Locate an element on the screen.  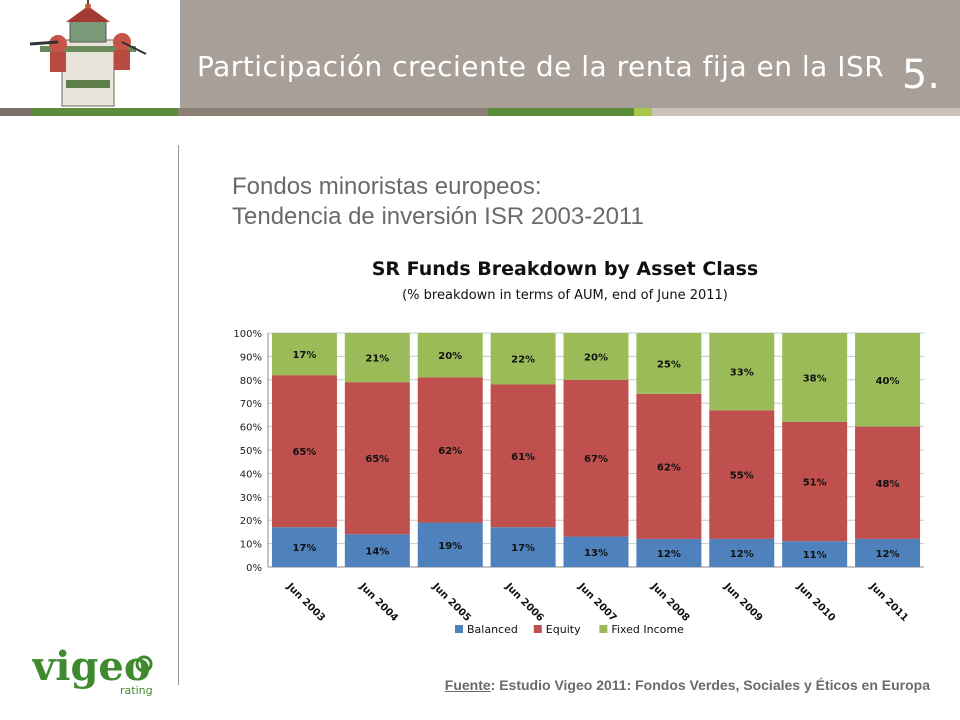
header-stripe-brown is located at coordinates (333, 112).